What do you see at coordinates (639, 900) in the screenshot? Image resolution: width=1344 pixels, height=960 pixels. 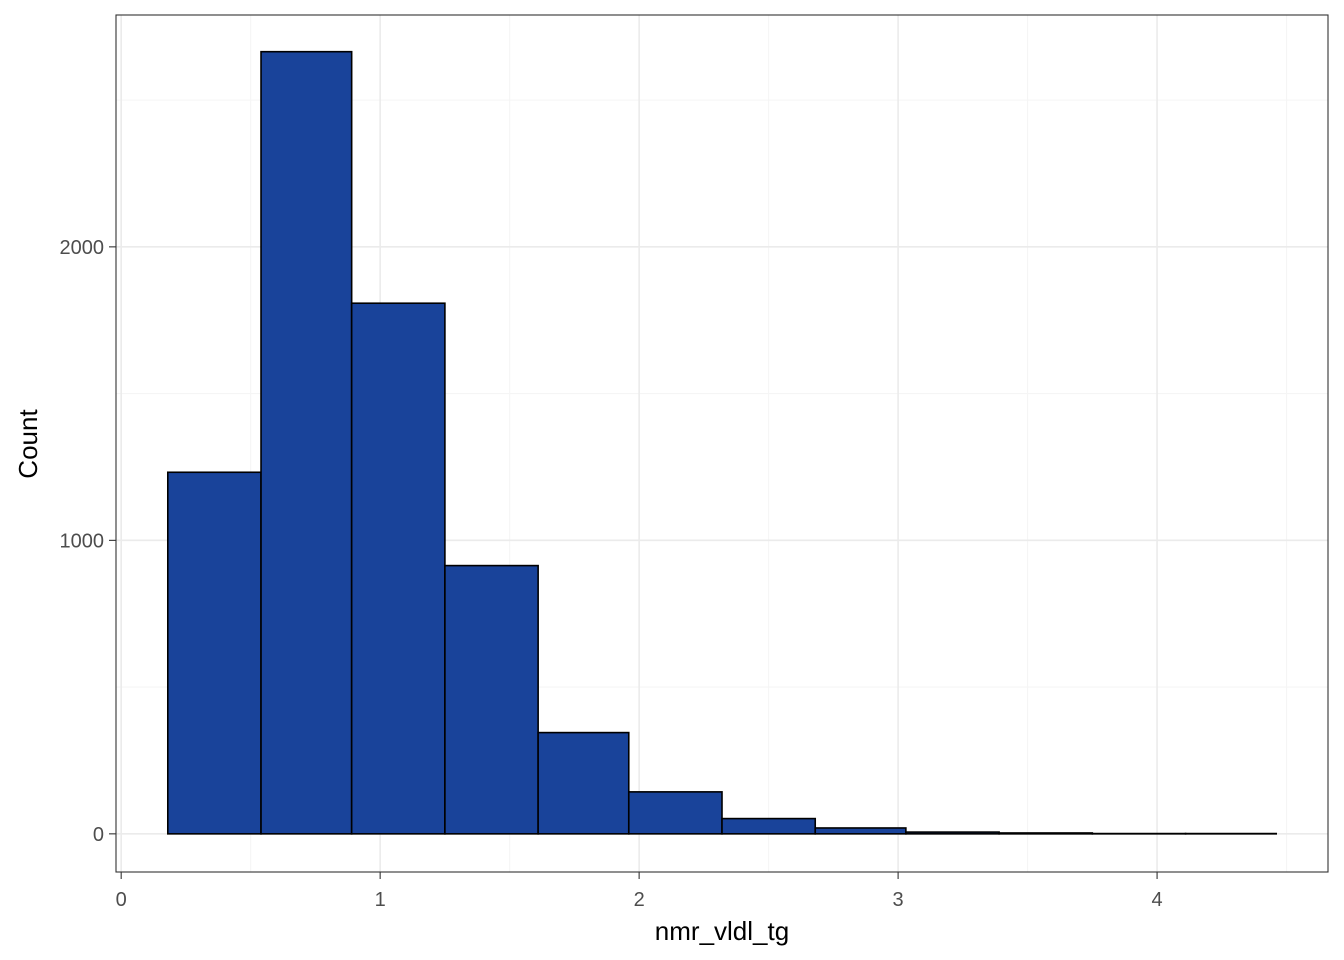 I see `x-tick-label: 2` at bounding box center [639, 900].